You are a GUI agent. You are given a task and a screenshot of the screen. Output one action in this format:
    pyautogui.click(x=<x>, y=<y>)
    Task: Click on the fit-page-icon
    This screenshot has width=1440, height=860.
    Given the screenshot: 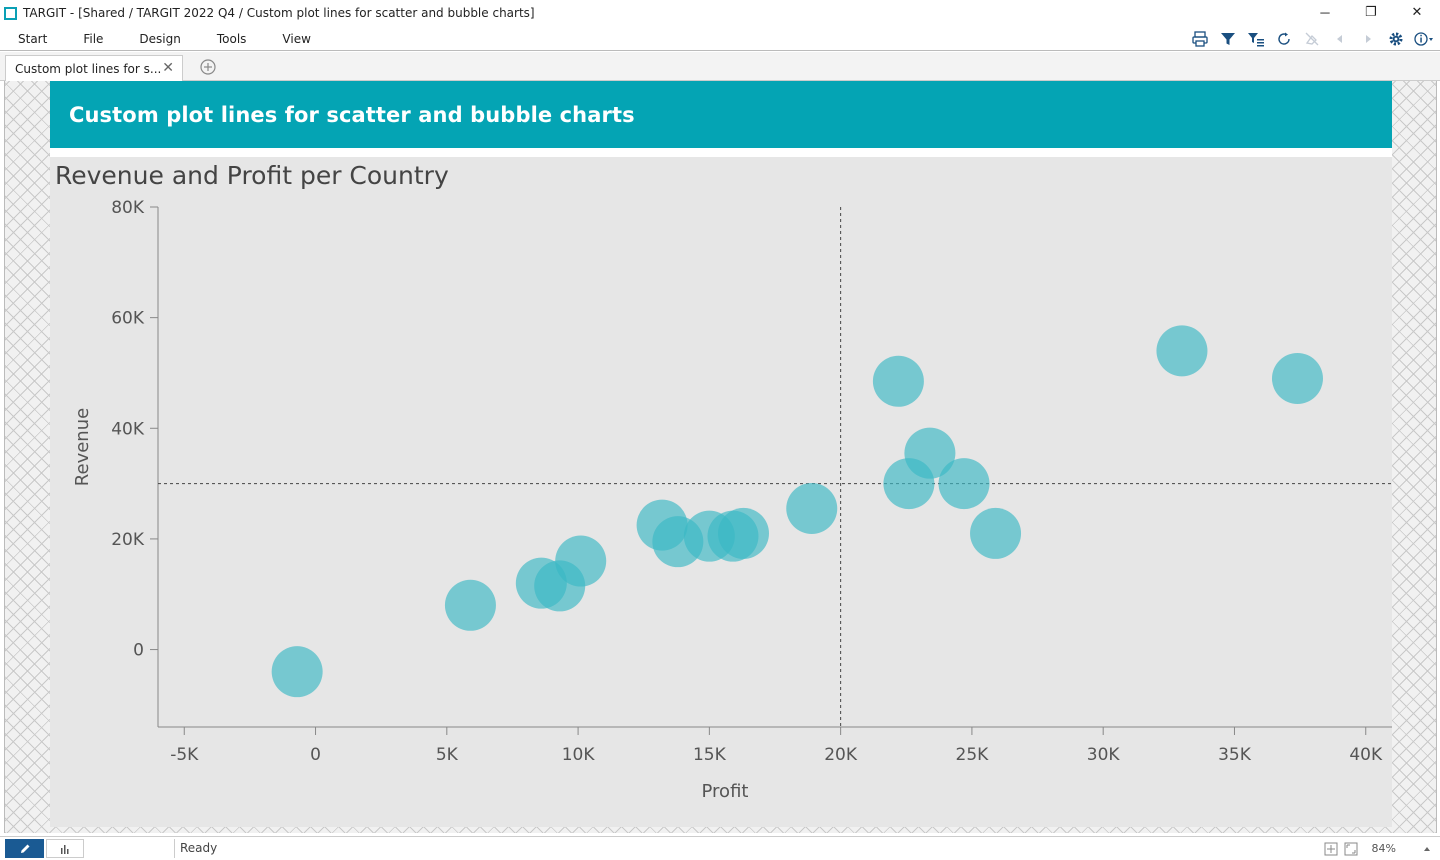 What is the action you would take?
    pyautogui.click(x=1351, y=849)
    